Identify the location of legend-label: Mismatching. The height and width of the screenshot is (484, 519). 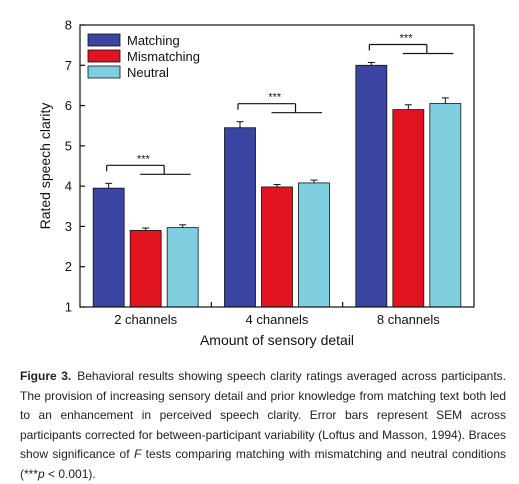
(163, 56).